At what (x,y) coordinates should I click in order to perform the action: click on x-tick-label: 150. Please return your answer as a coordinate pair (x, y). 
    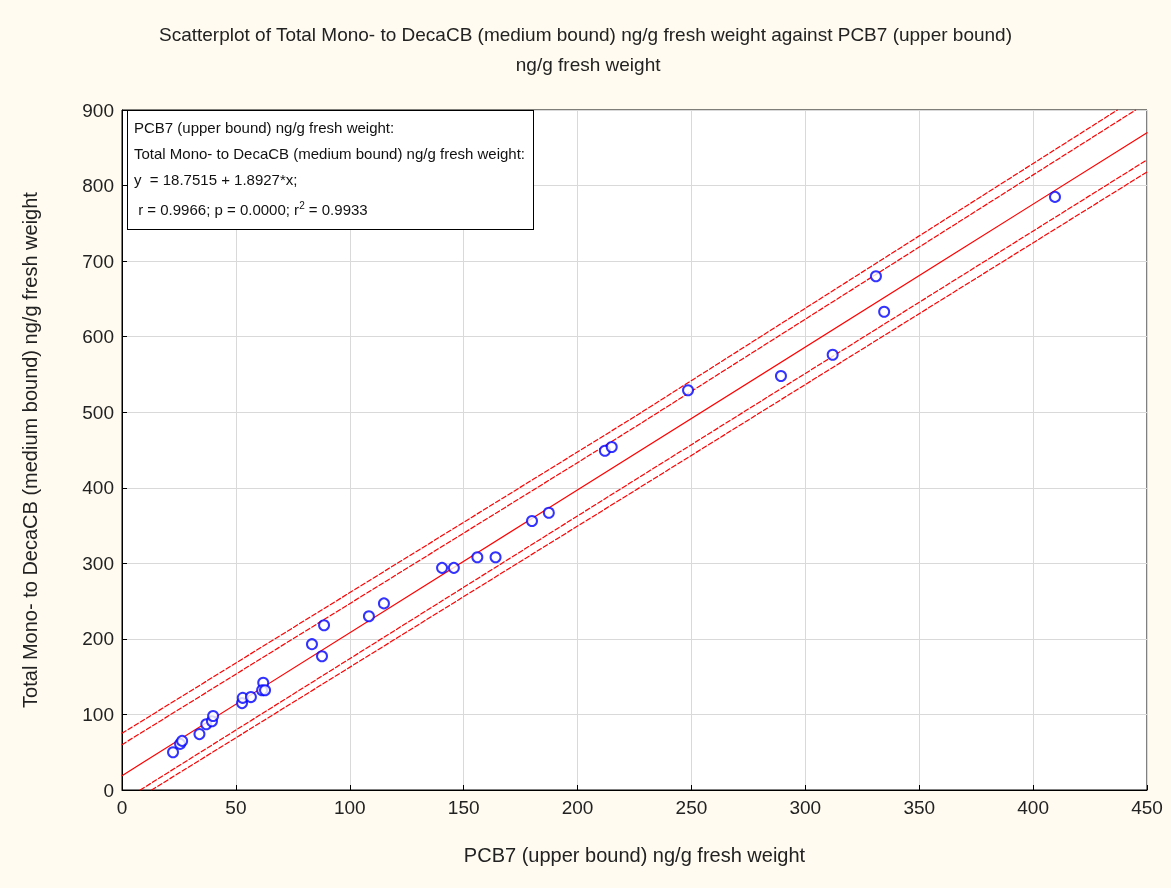
    Looking at the image, I should click on (463, 807).